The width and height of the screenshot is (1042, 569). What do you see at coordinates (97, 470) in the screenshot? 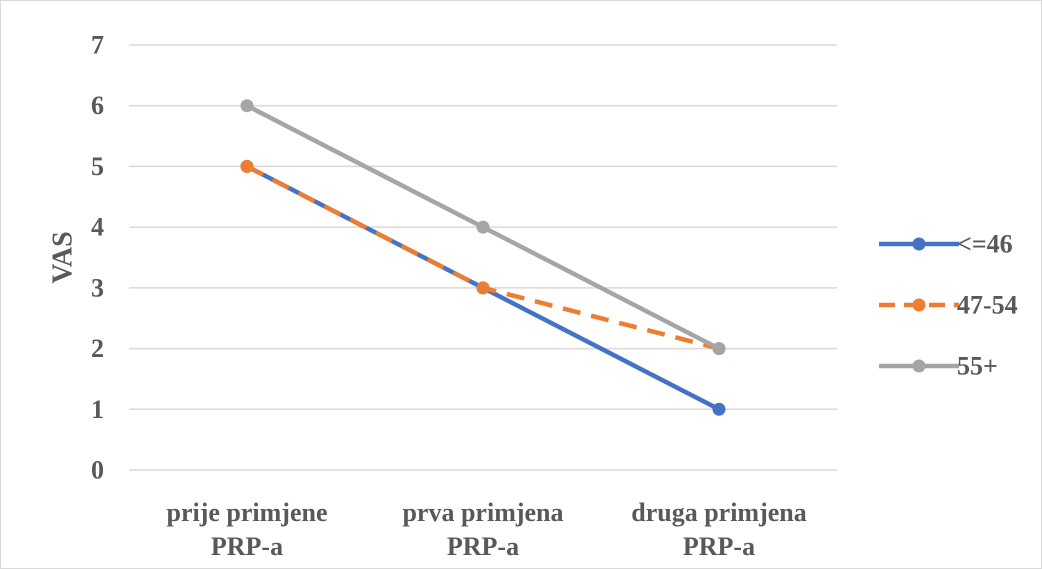
I see `y-tick-label: 0` at bounding box center [97, 470].